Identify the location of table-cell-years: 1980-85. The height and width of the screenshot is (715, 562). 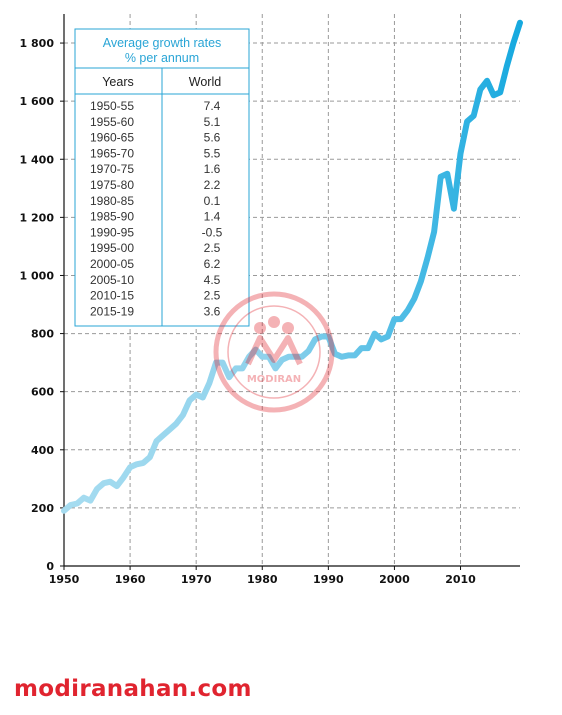
(112, 201).